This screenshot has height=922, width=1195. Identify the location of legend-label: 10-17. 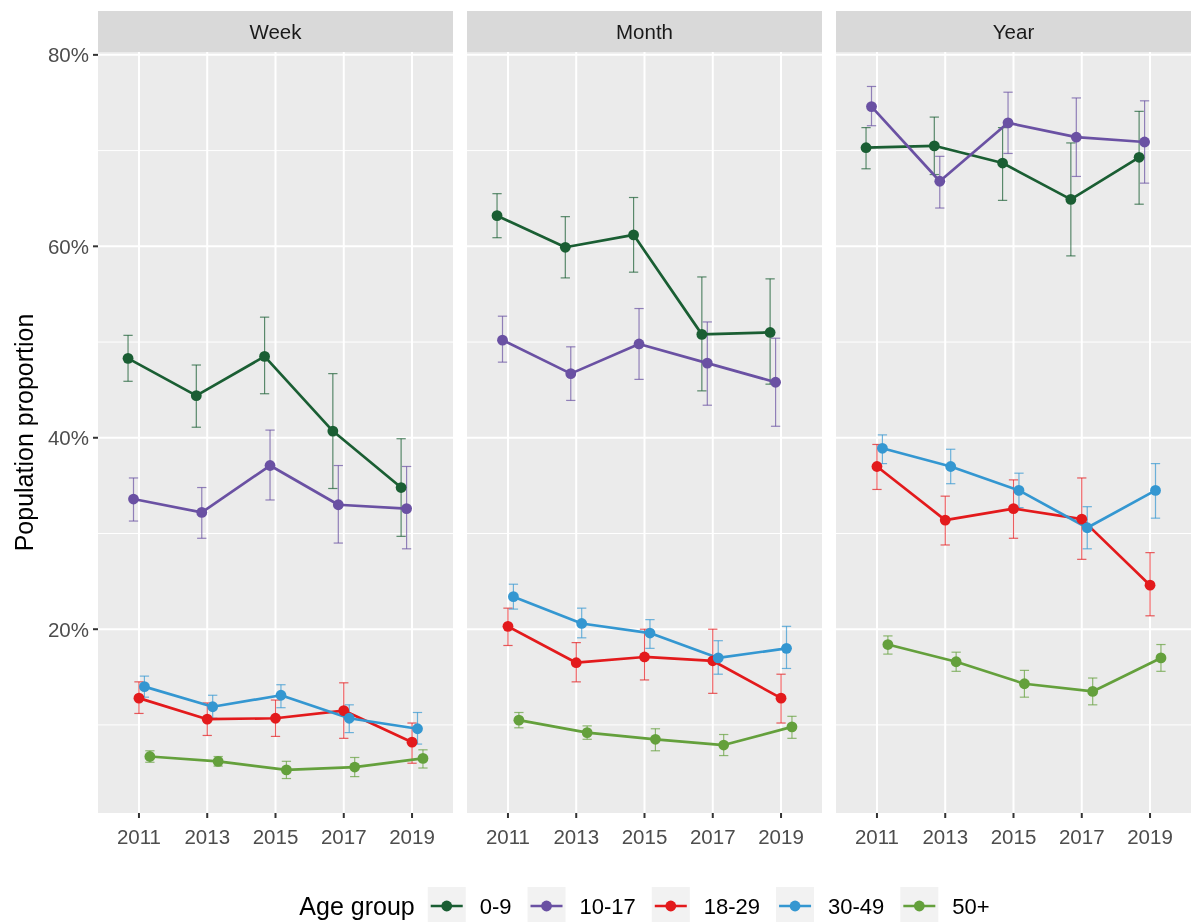
(607, 906).